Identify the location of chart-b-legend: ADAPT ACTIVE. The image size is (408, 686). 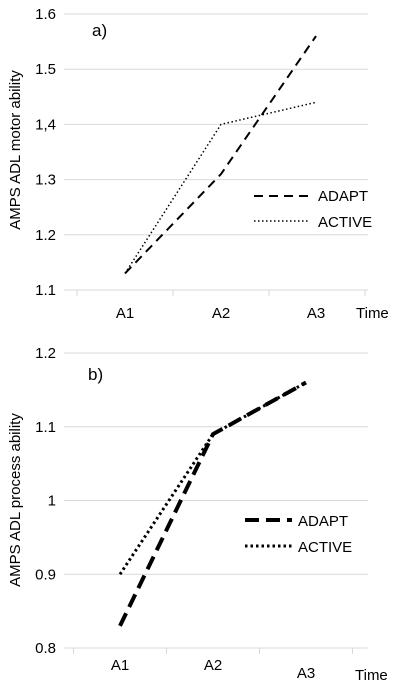
(298, 534).